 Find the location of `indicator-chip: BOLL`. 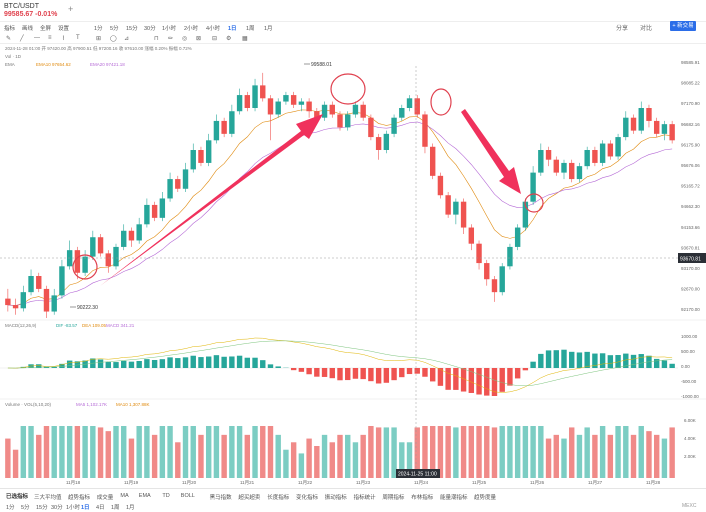

indicator-chip: BOLL is located at coordinates (187, 496).